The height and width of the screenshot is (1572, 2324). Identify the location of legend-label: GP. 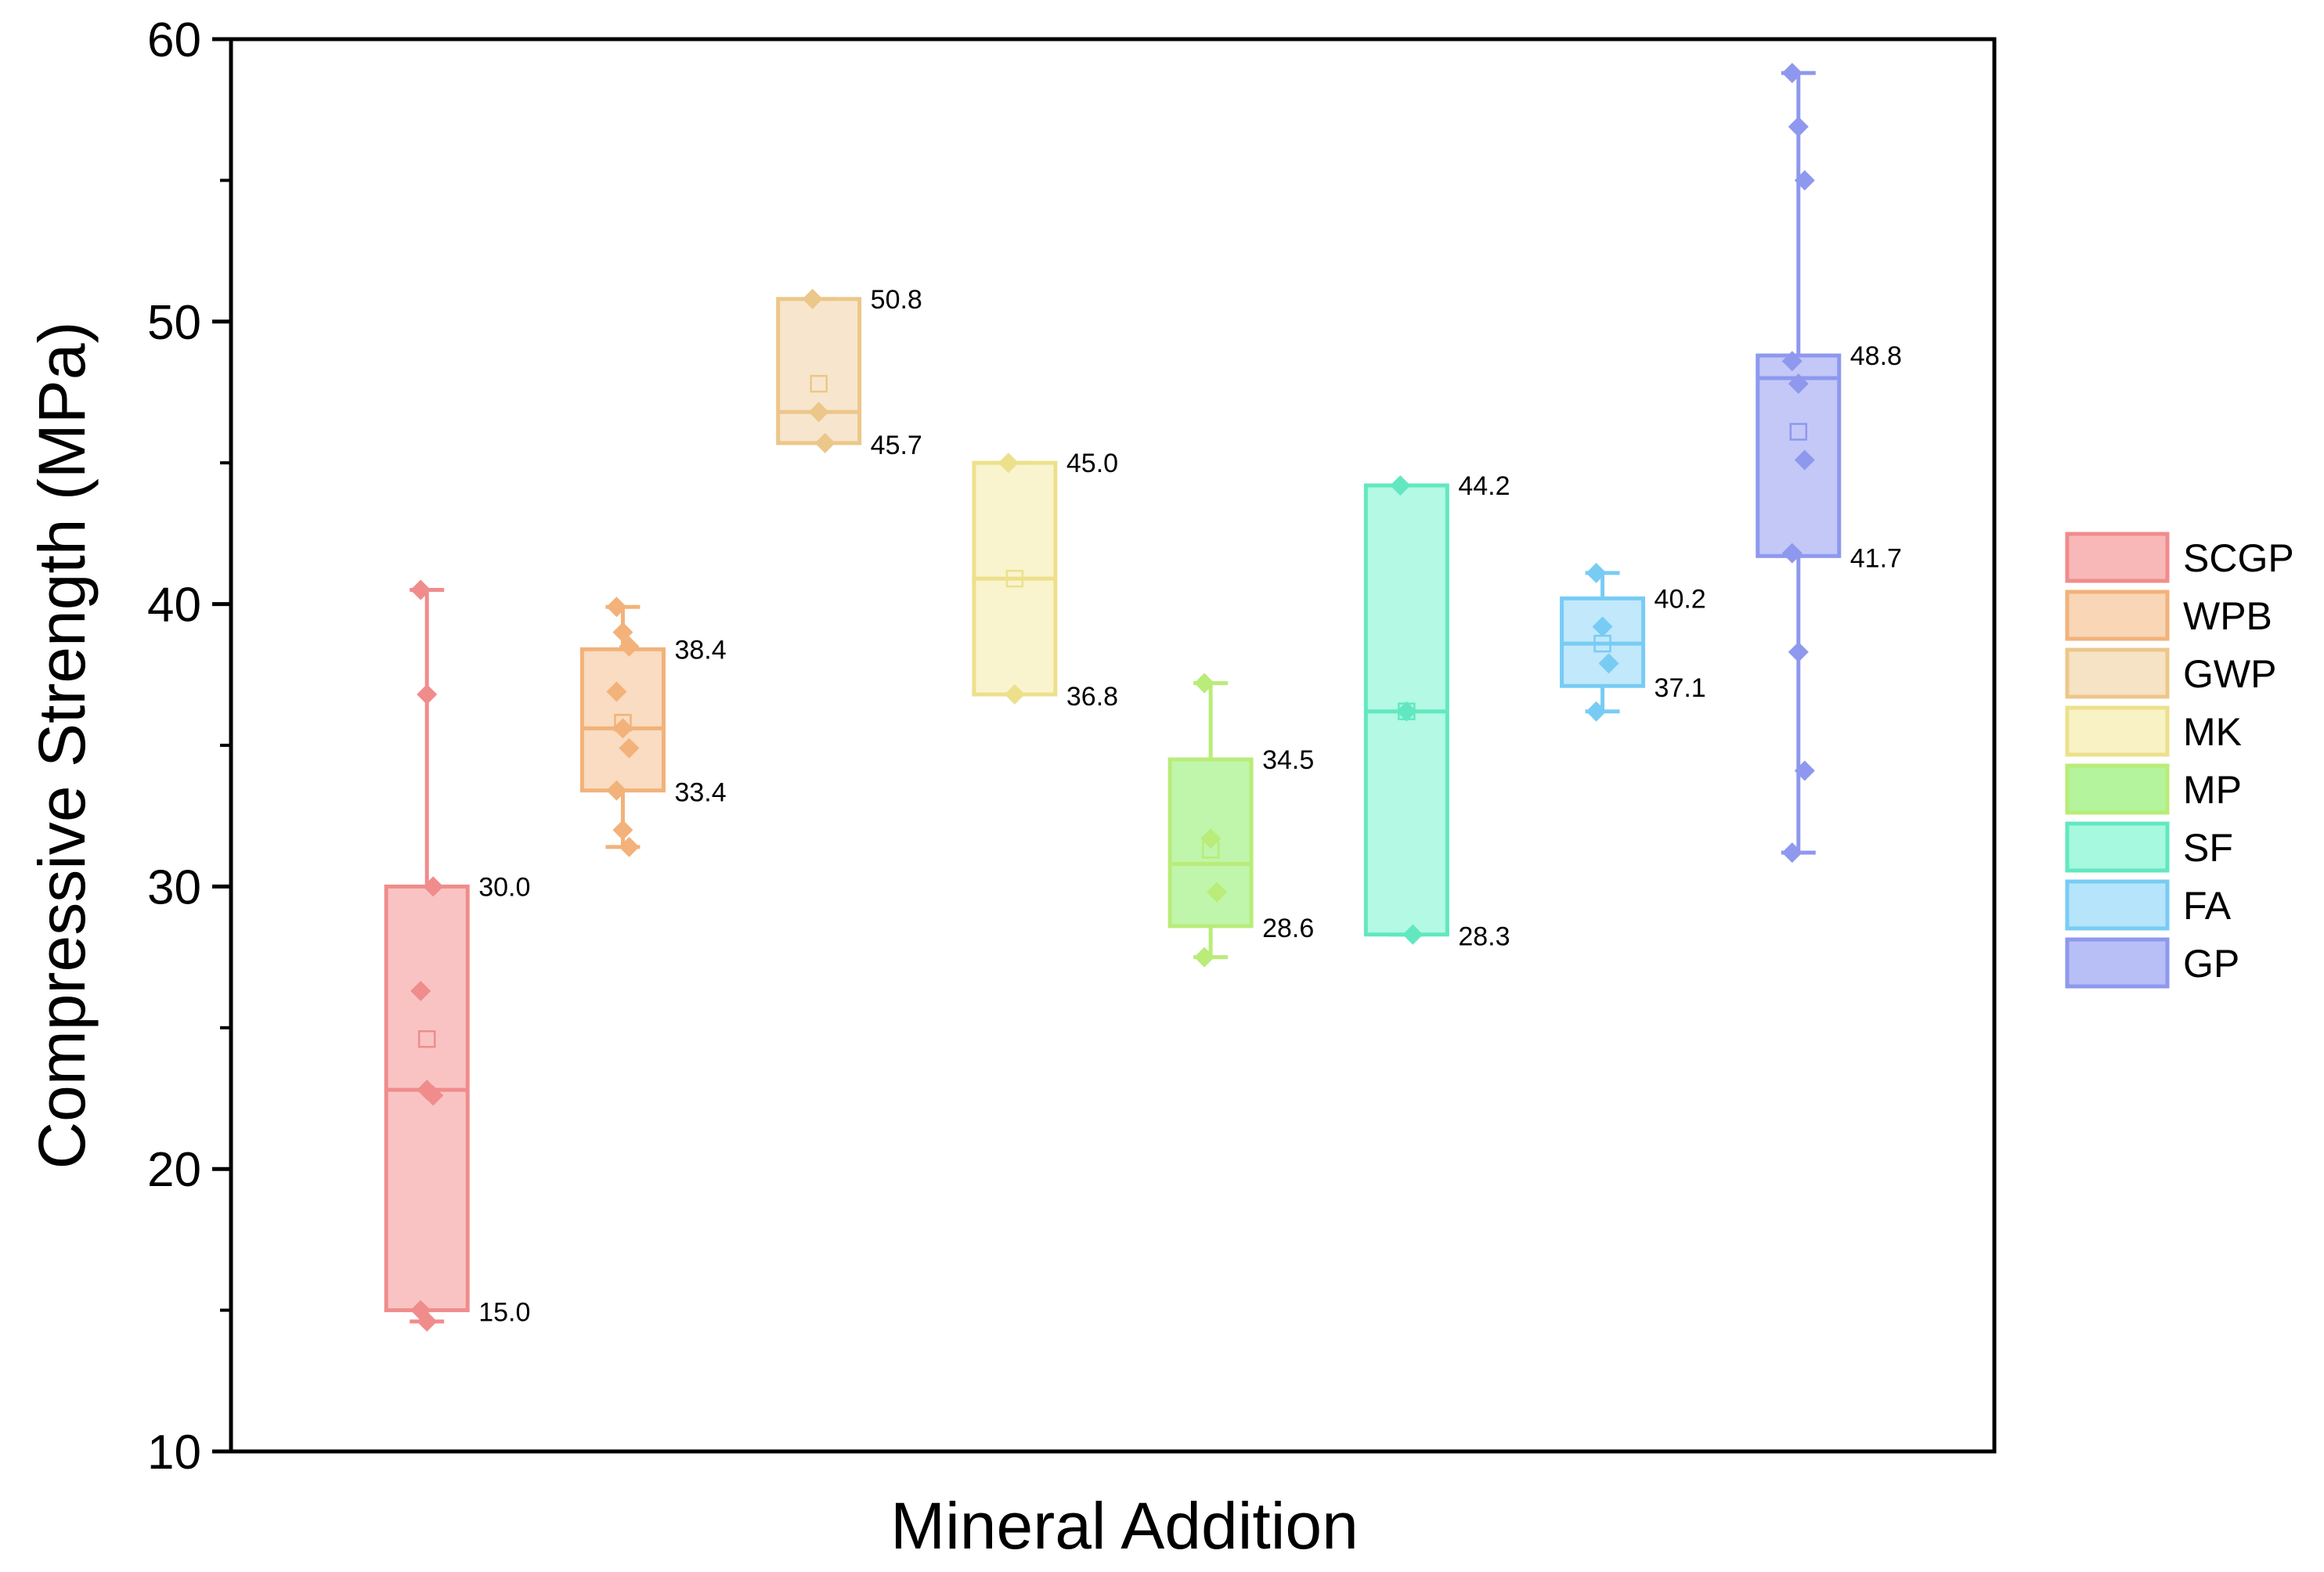
(2211, 964).